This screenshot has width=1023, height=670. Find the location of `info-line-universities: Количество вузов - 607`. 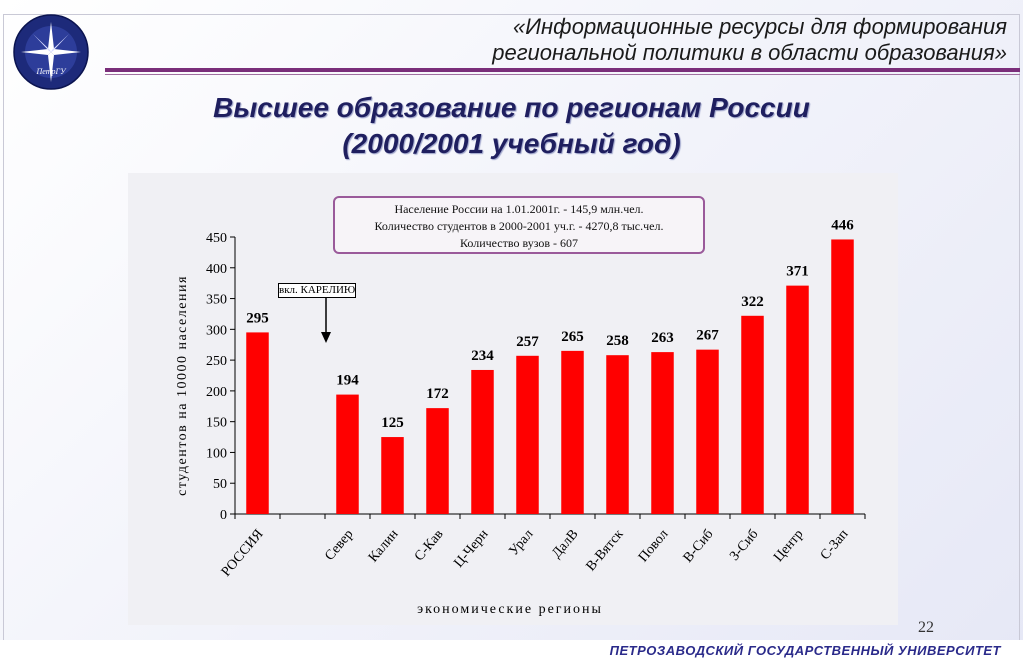

info-line-universities: Количество вузов - 607 is located at coordinates (519, 243).